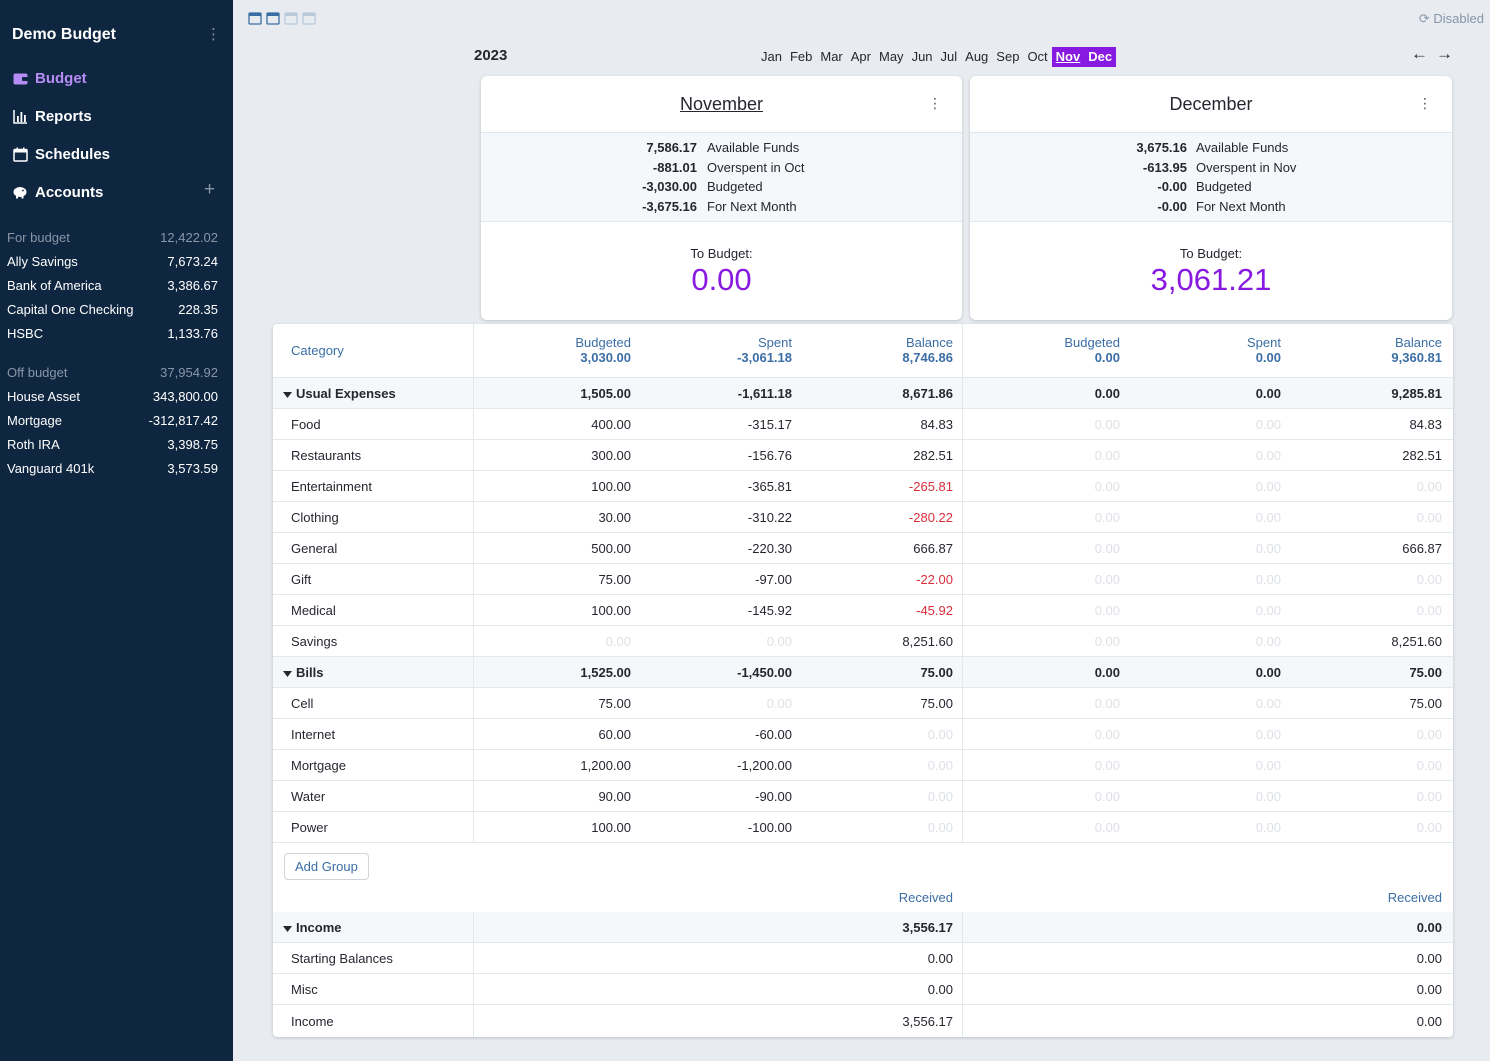 Image resolution: width=1490 pixels, height=1061 pixels. Describe the element at coordinates (614, 796) in the screenshot. I see `budgeted-cell: 90.00` at that location.